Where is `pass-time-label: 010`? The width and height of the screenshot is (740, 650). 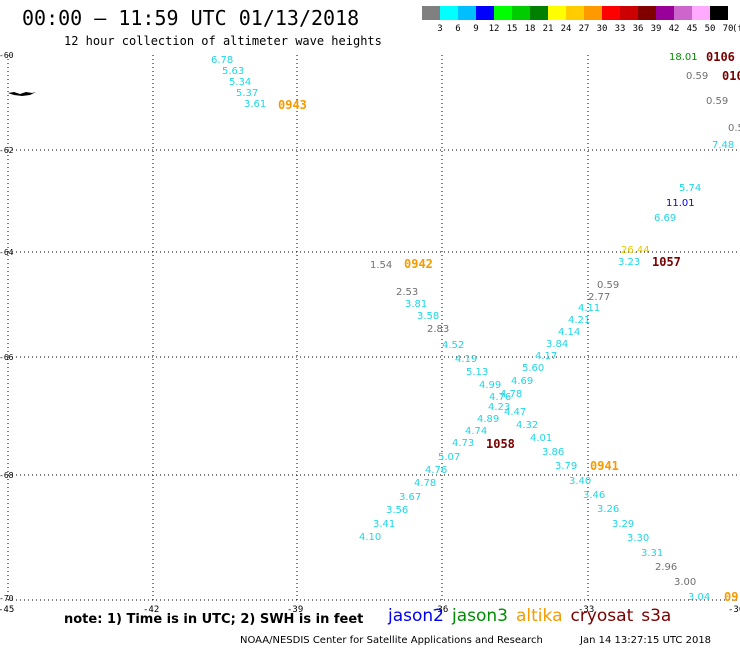
pass-time-label: 010 is located at coordinates (731, 76).